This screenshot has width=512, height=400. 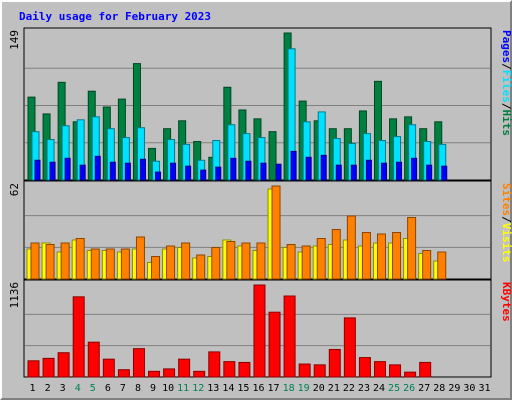 I want to click on panel-legend: Sites/Visits, so click(x=506, y=223).